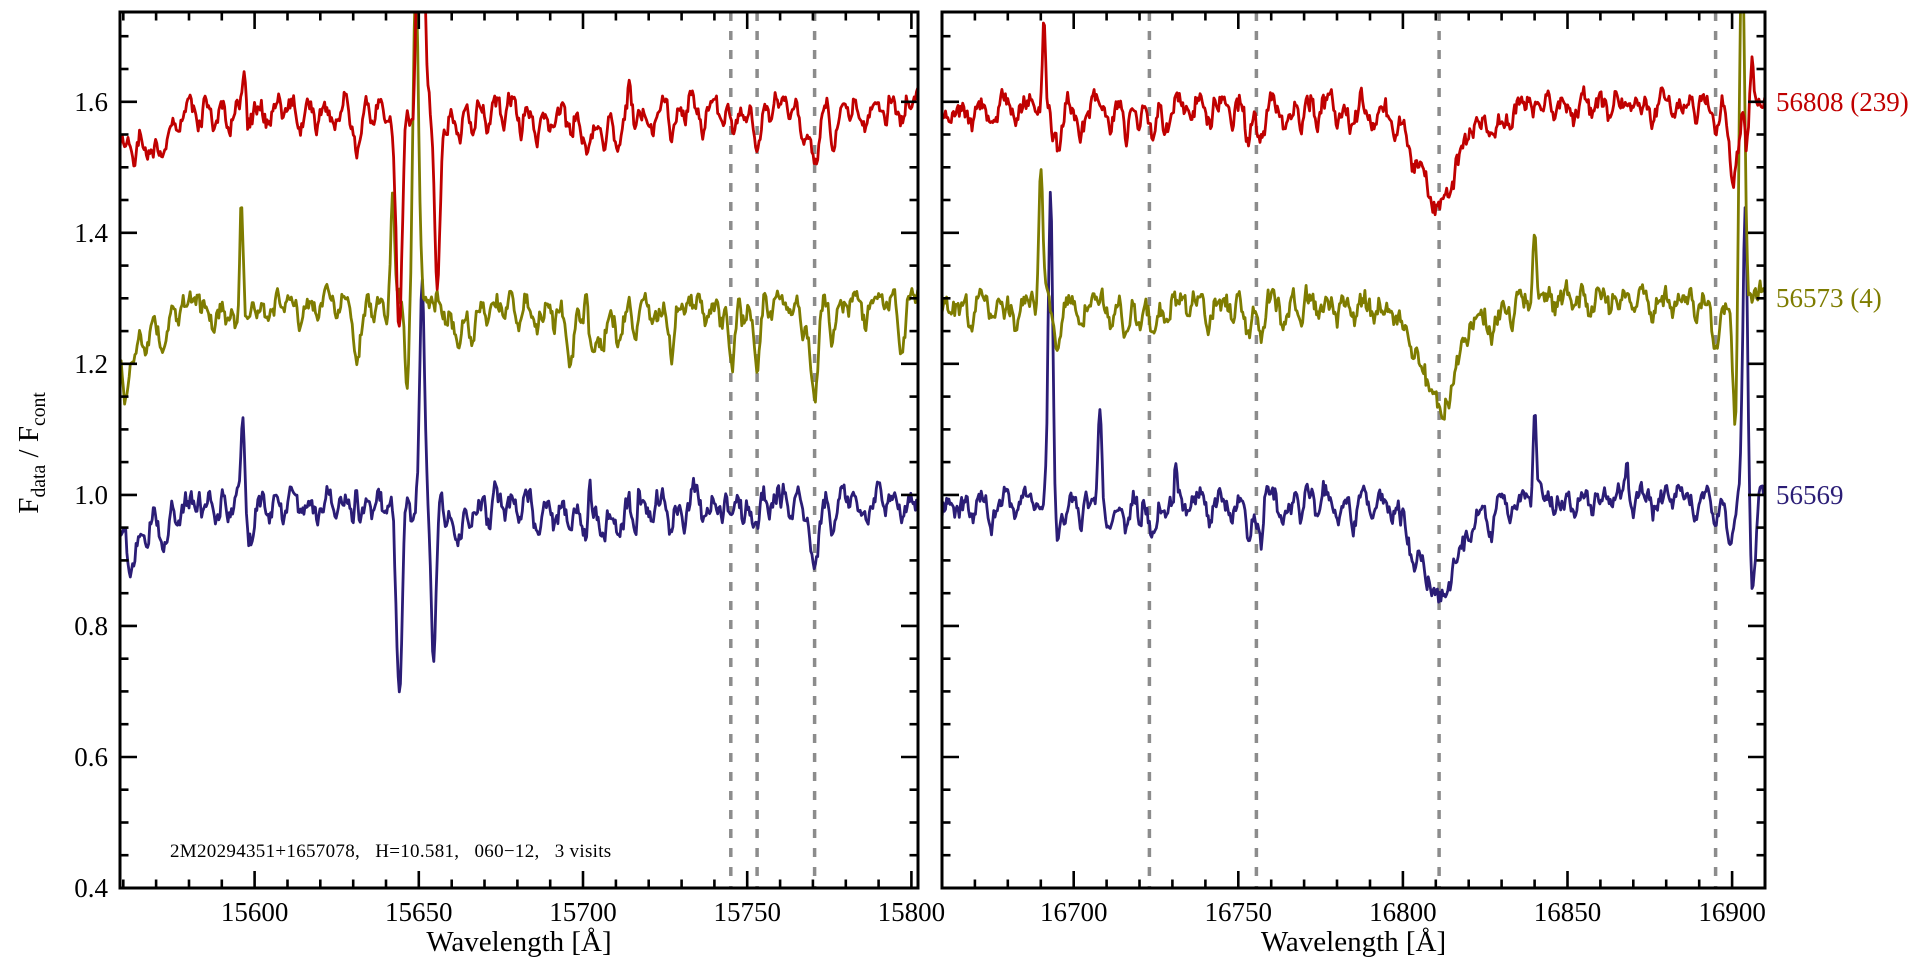 Image resolution: width=1920 pixels, height=960 pixels. I want to click on y-tick-label: 1.6, so click(91, 101).